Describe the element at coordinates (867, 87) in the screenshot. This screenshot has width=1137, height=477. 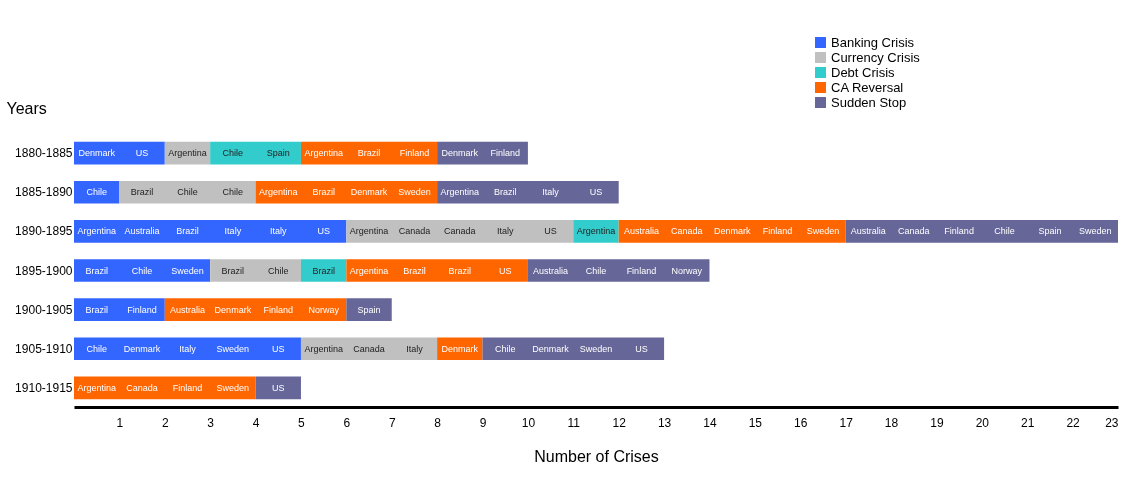
I see `legend-label: CA Reversal` at that location.